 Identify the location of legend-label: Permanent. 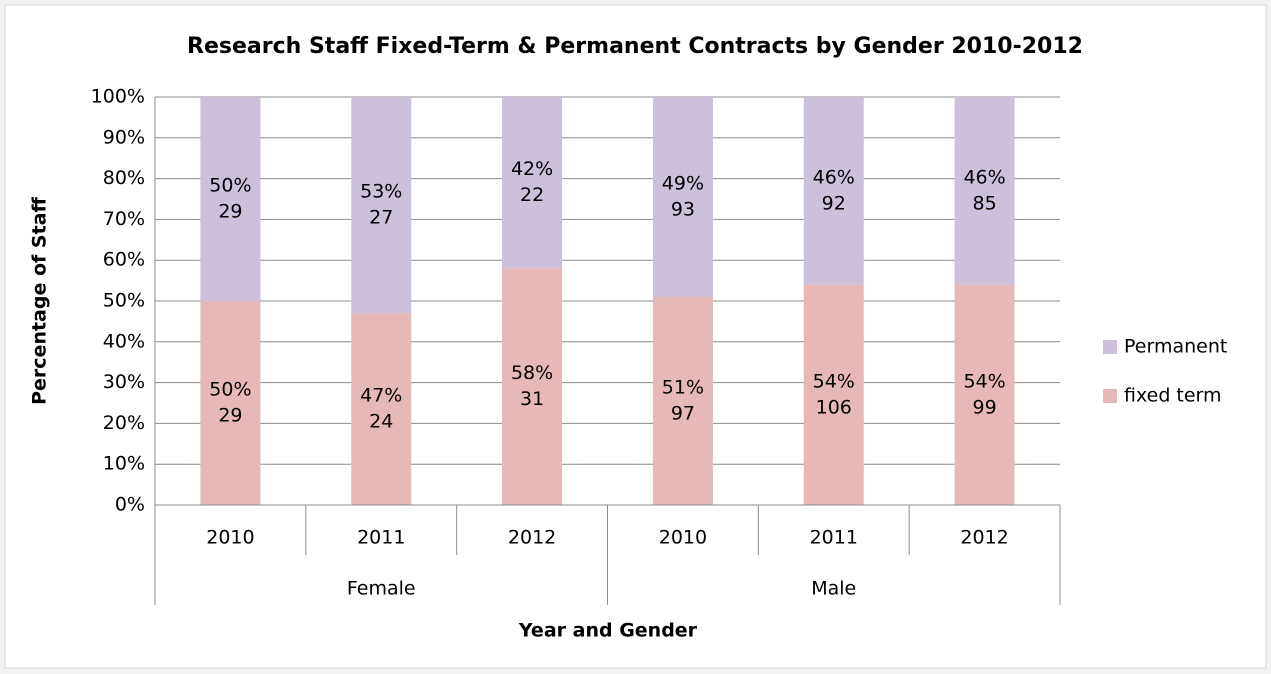
(1175, 347).